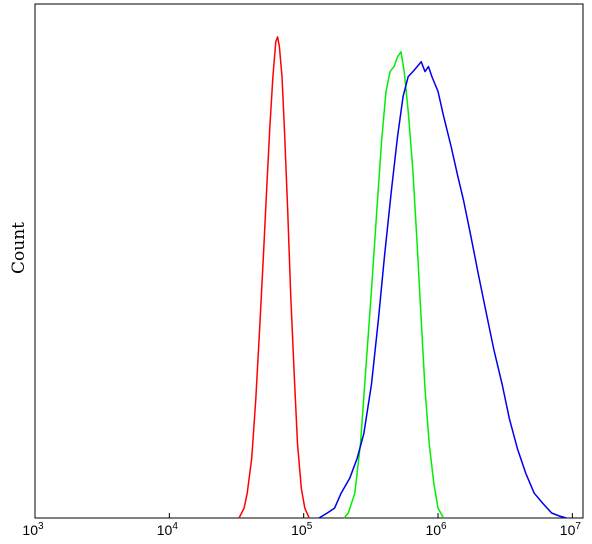 The height and width of the screenshot is (544, 592). I want to click on x-tick-label: 10⁷, so click(571, 529).